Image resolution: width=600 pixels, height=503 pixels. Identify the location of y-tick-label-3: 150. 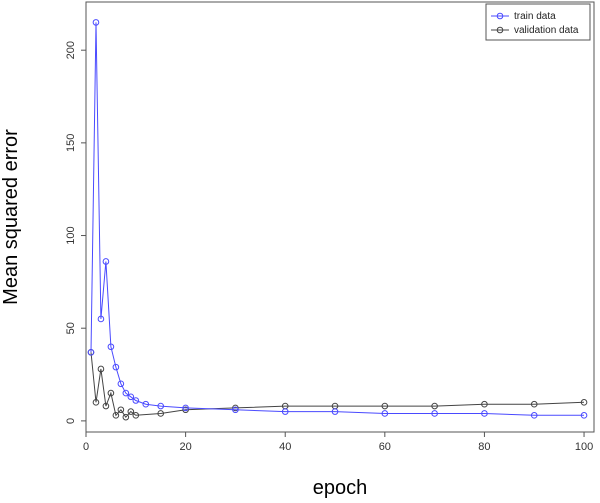
(71, 143).